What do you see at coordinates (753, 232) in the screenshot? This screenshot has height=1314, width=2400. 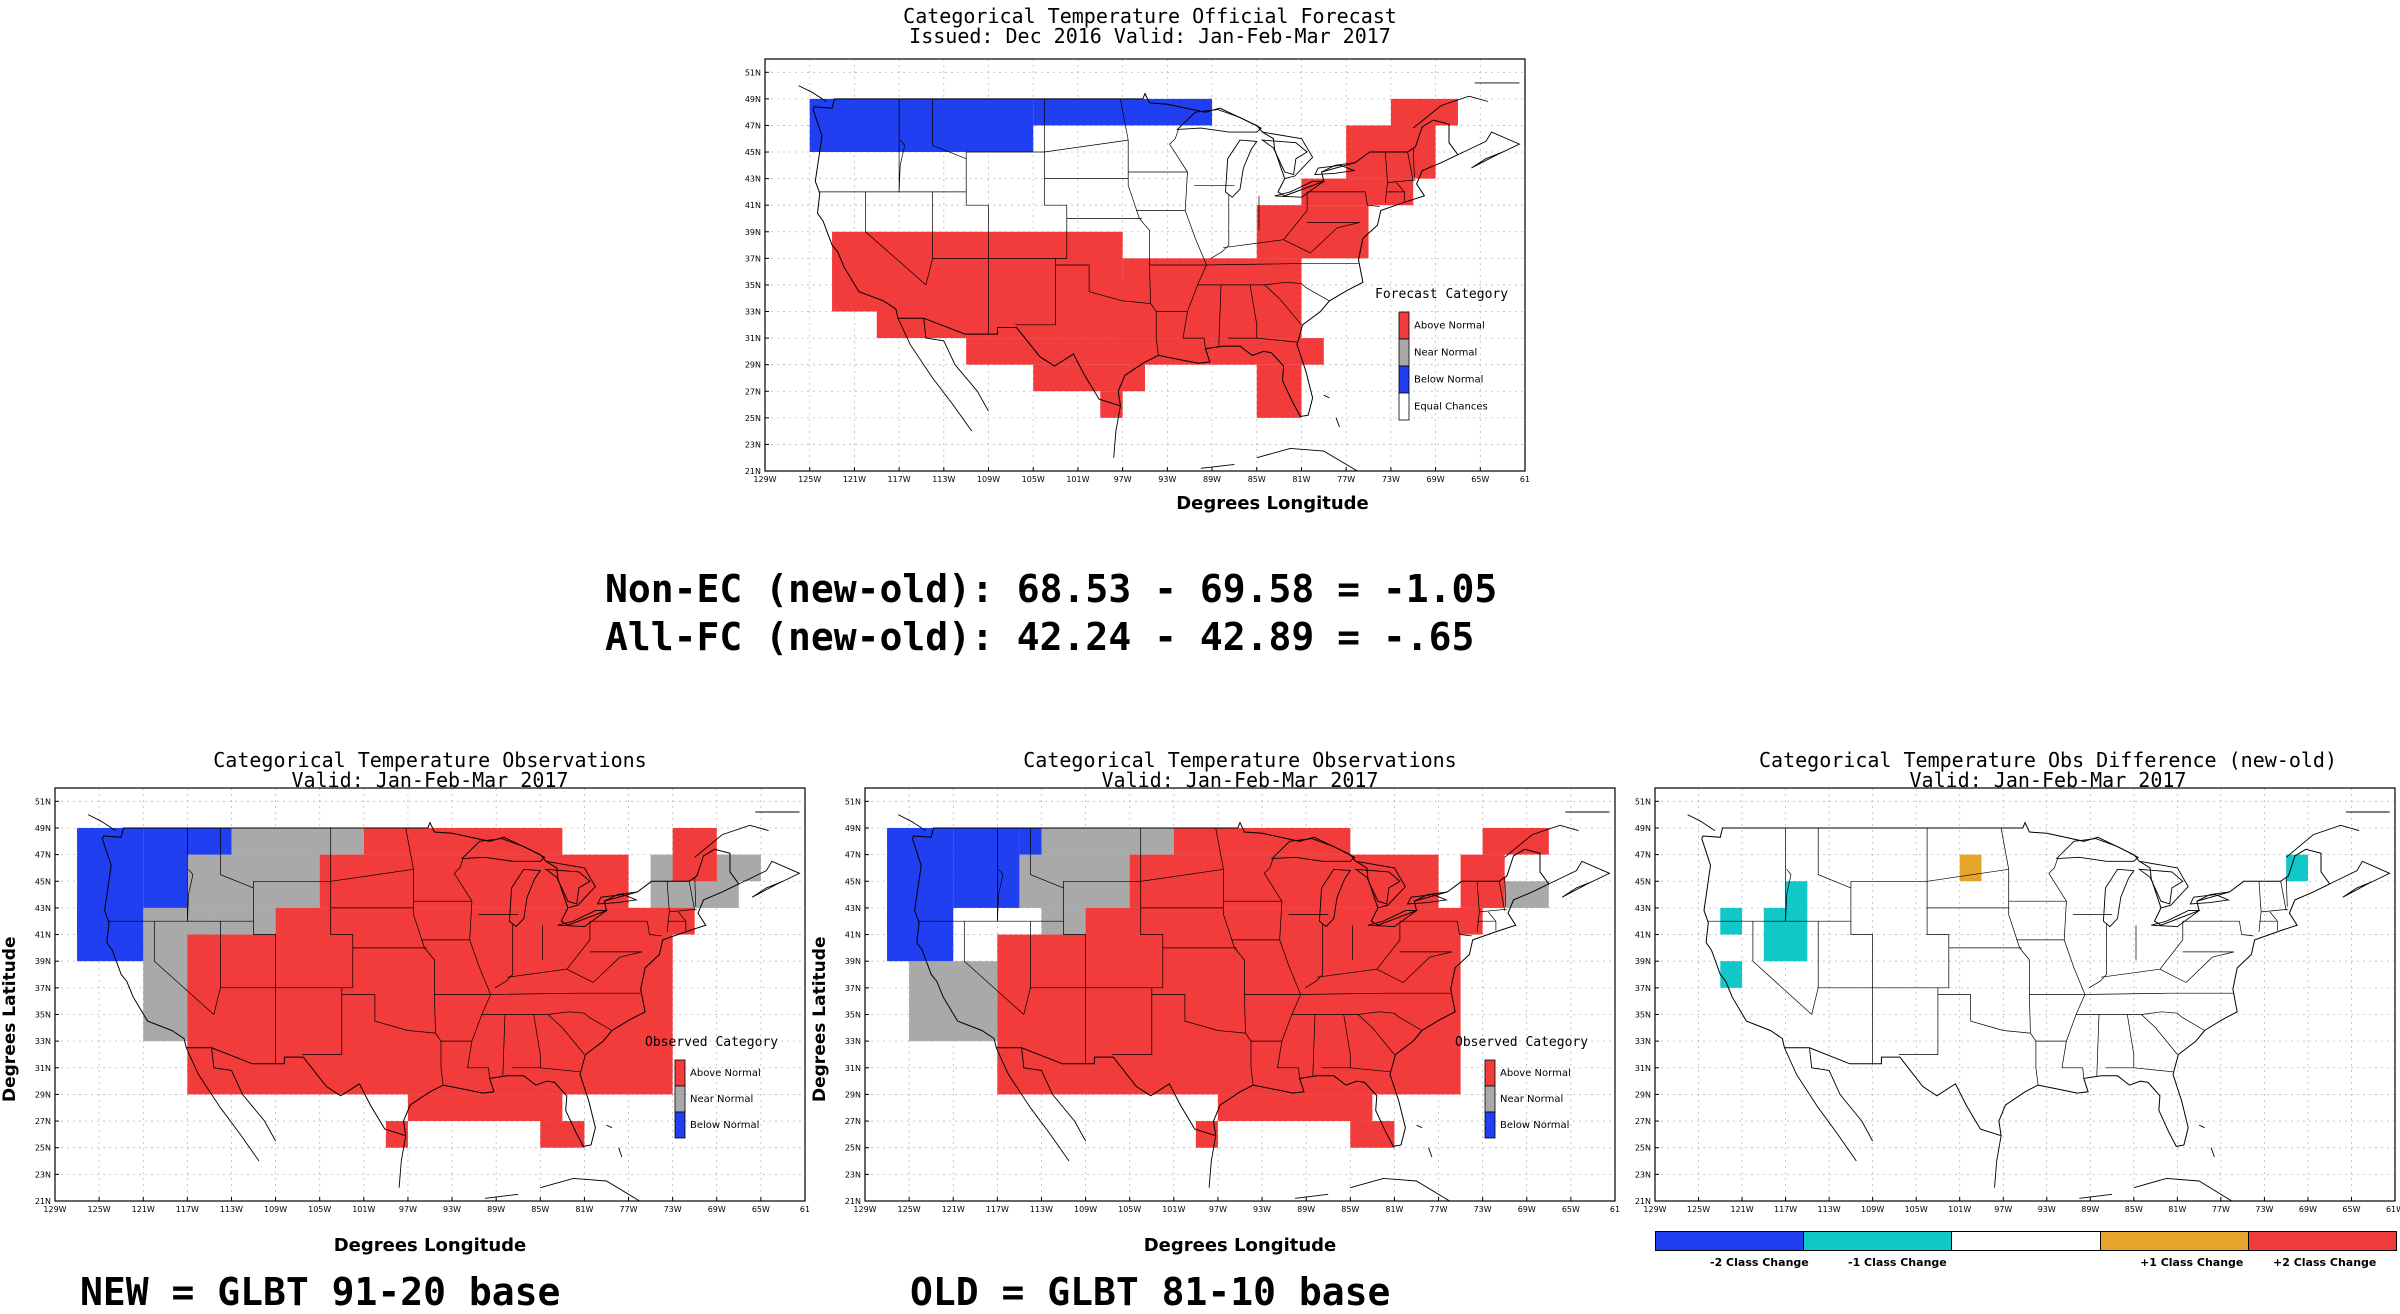 I see `lat-tick-label: 39N` at bounding box center [753, 232].